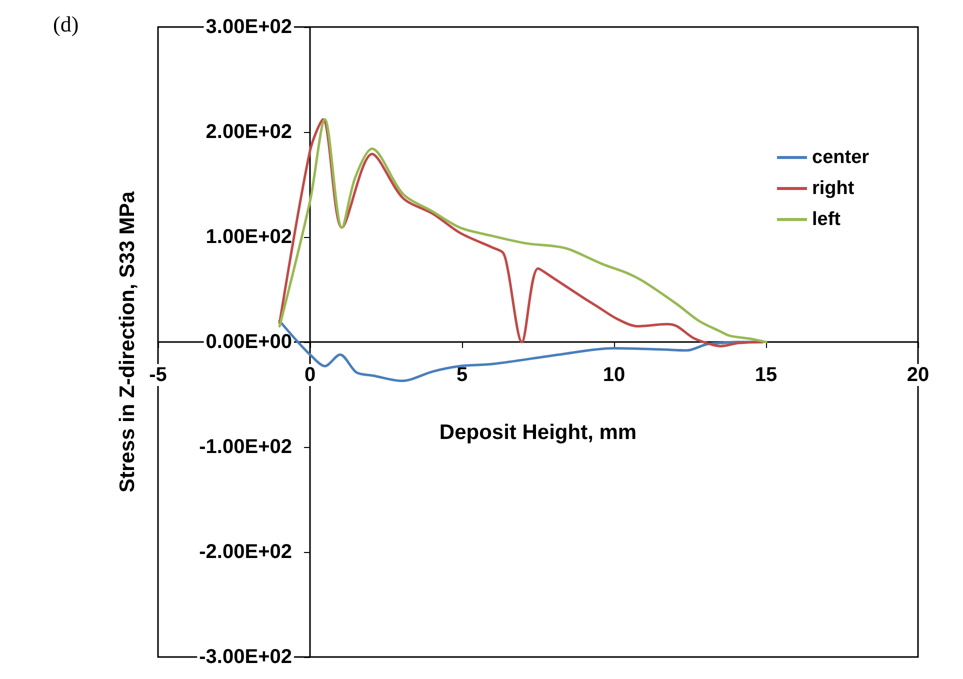 This screenshot has height=679, width=963. Describe the element at coordinates (249, 342) in the screenshot. I see `y-tick-label: 0.00E+00` at that location.